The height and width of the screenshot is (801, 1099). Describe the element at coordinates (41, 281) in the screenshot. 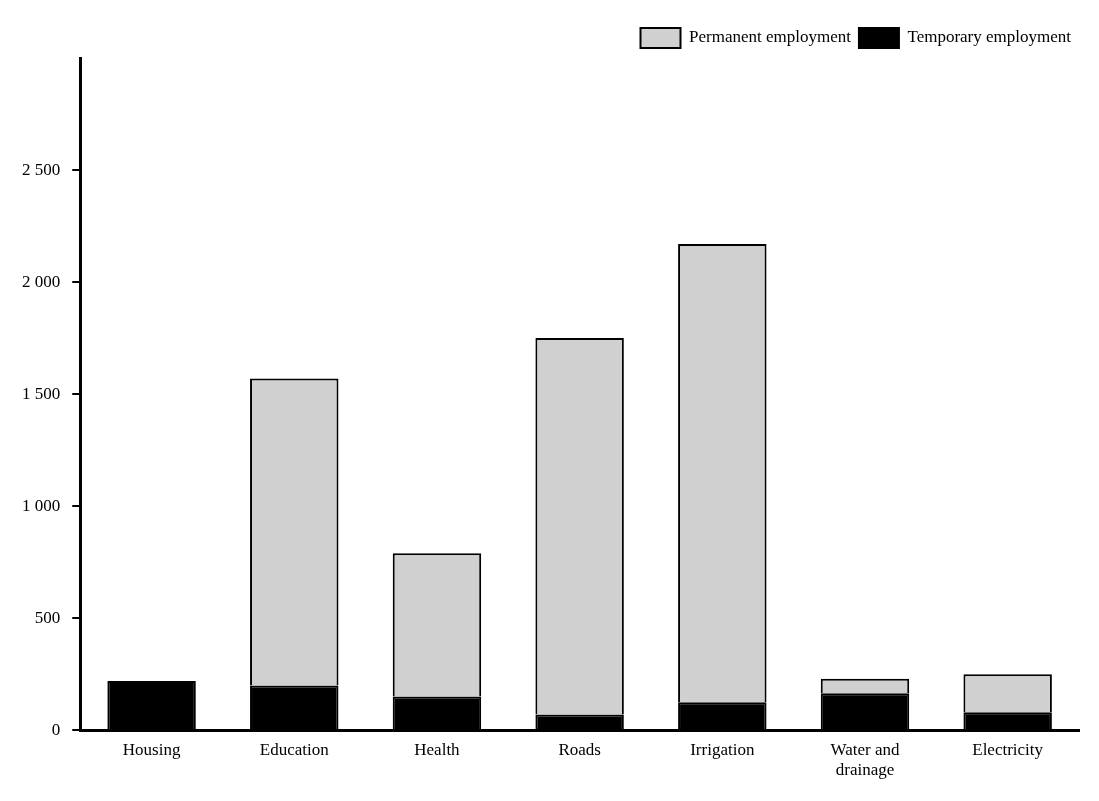

I see `y-tick-label: 2 000` at that location.